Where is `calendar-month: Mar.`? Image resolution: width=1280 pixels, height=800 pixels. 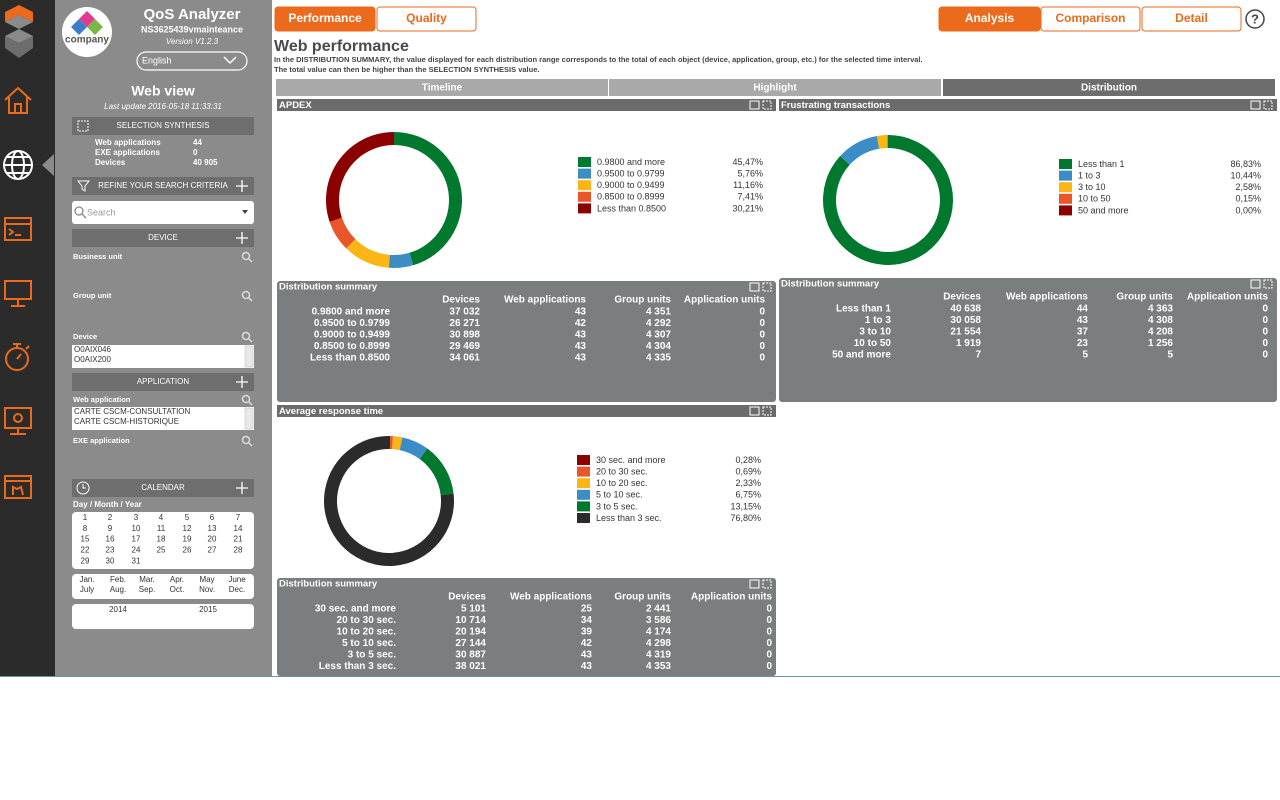 calendar-month: Mar. is located at coordinates (147, 579).